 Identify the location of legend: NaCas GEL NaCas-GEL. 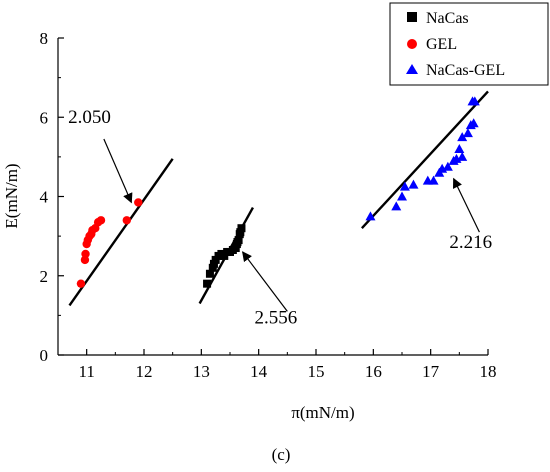
(469, 44).